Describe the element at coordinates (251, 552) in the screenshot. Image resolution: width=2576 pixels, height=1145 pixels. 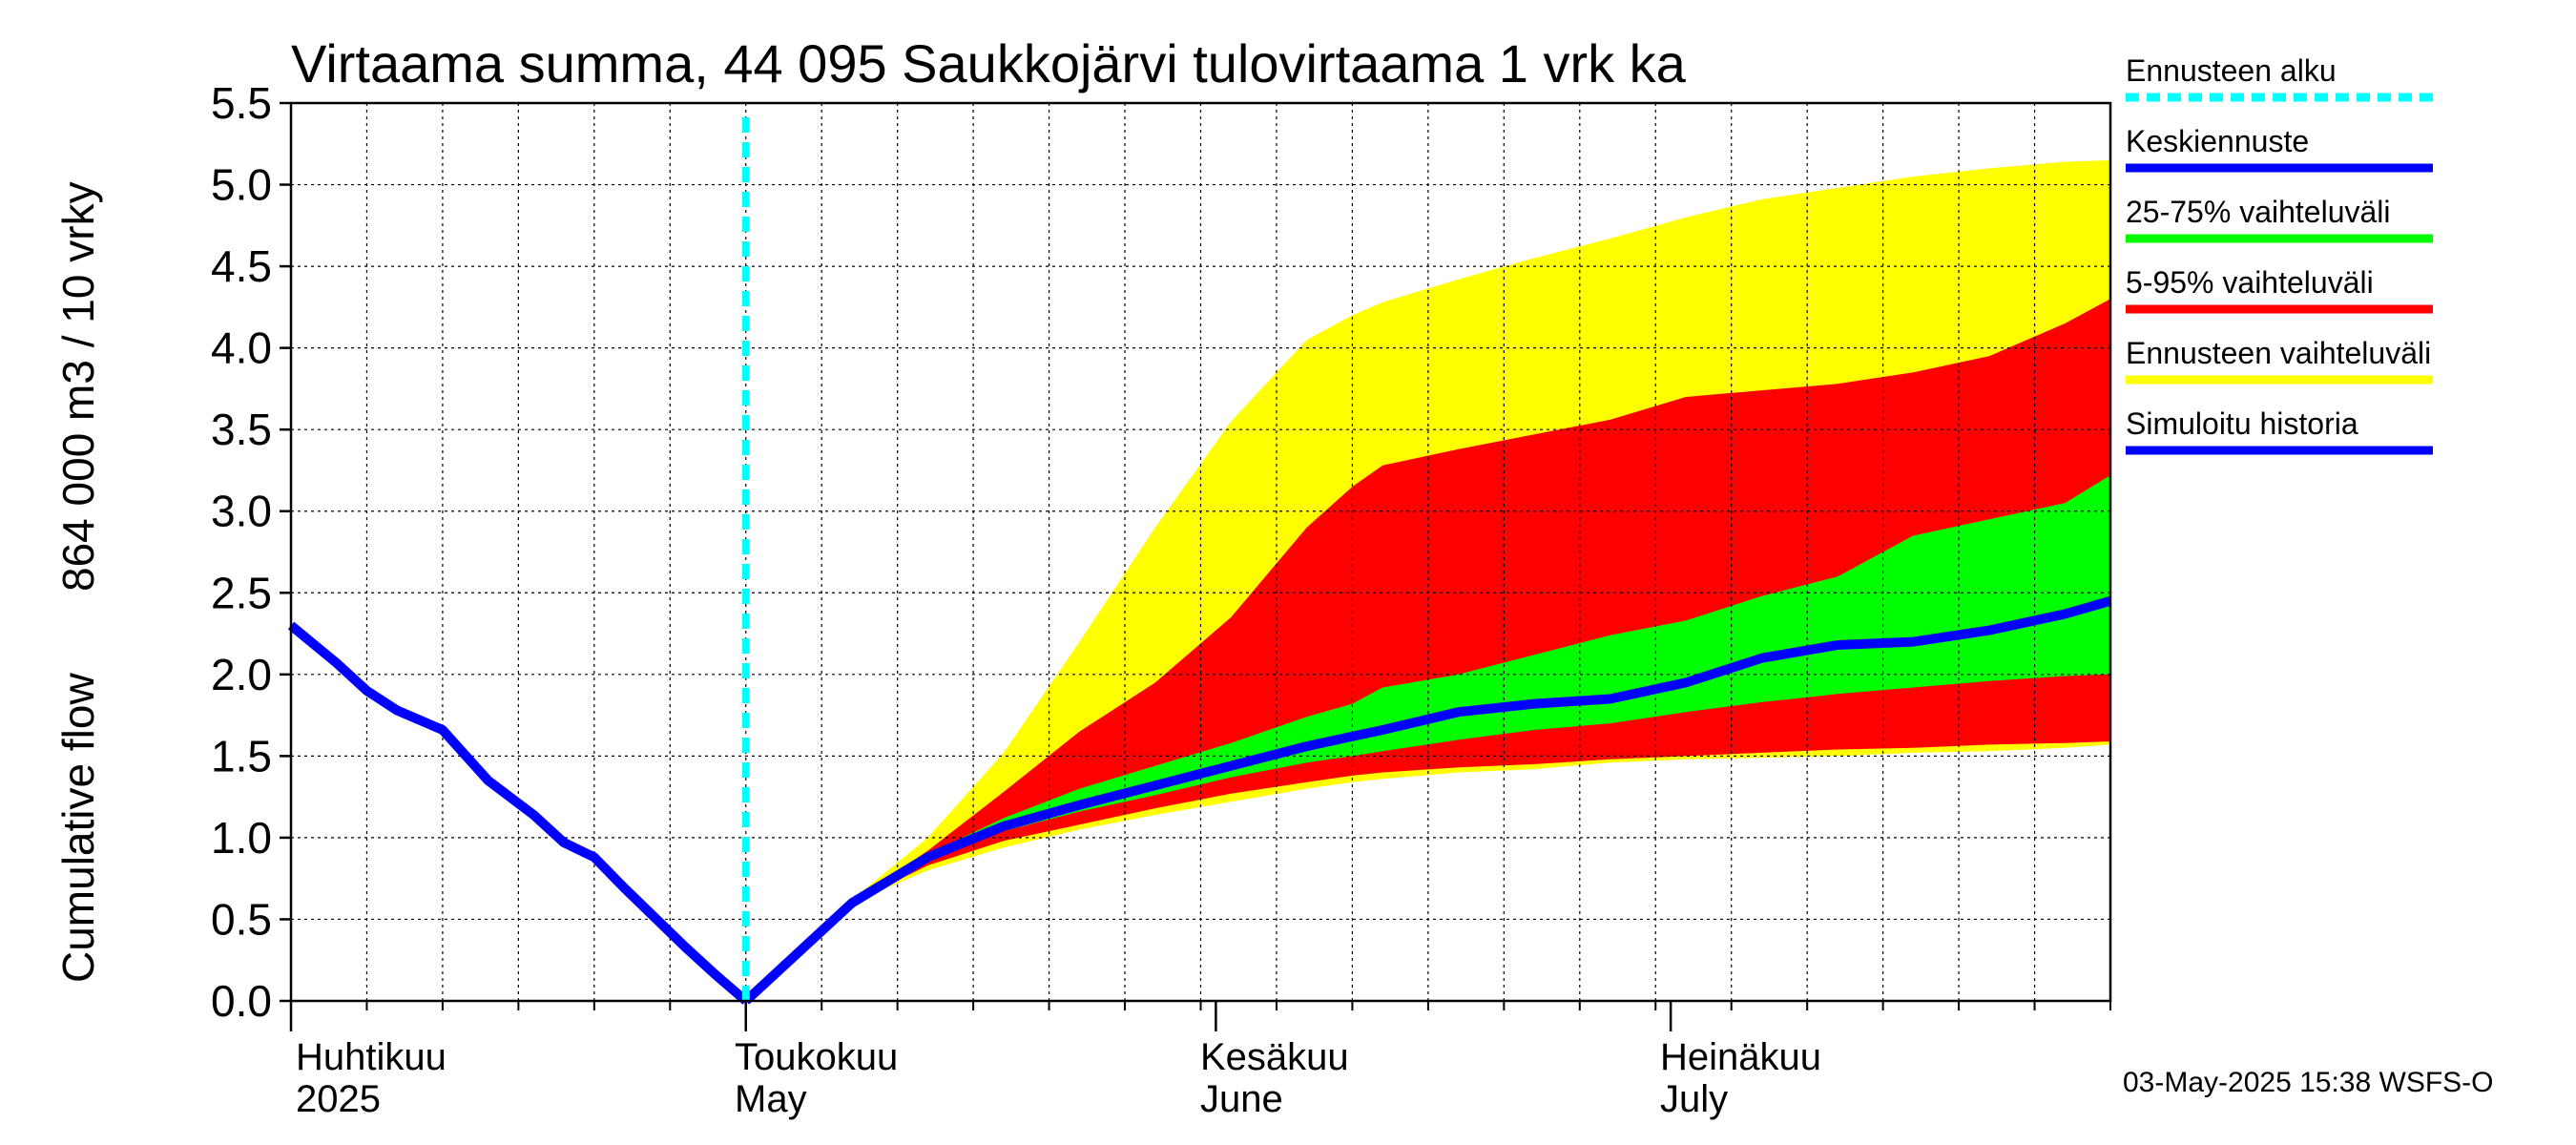
I see `y-axis-ticks: 0.0 0.5 1.0 1.5 2.0 2.5 3.0 3.5 4.0 4.5 5.0 5.5` at that location.